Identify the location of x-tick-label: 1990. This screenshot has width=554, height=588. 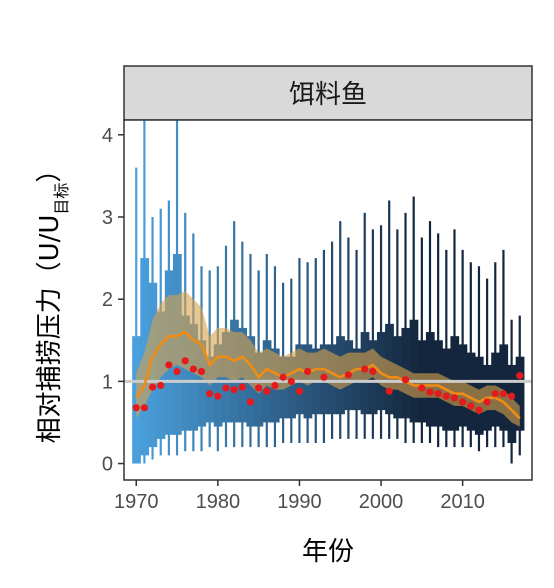
(299, 502).